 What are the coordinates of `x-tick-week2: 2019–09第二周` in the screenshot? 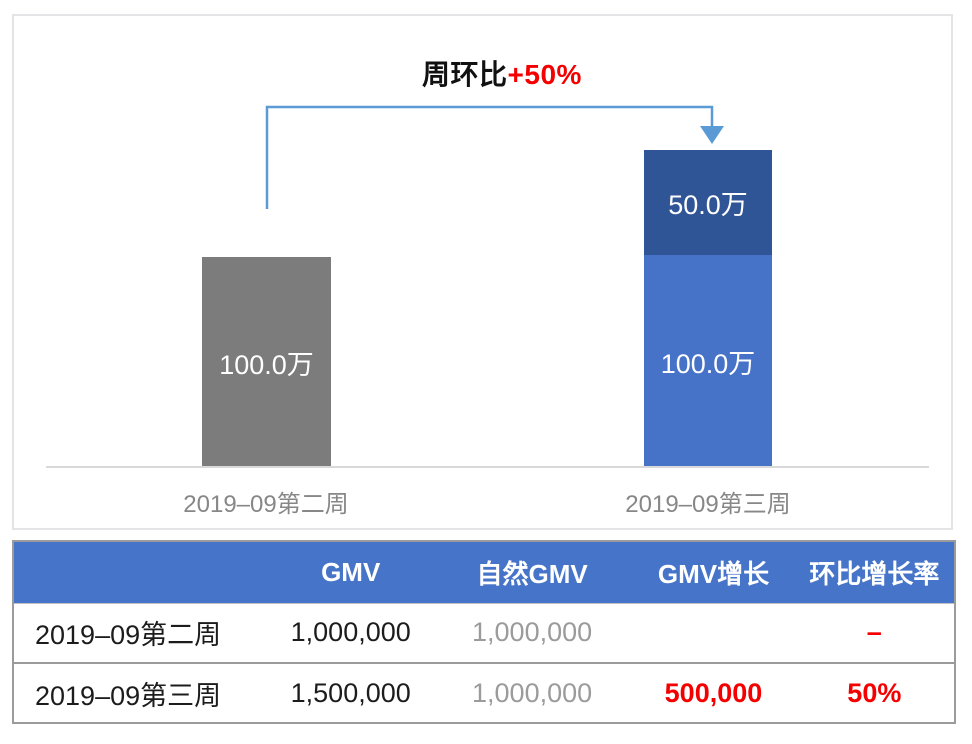 It's located at (266, 504).